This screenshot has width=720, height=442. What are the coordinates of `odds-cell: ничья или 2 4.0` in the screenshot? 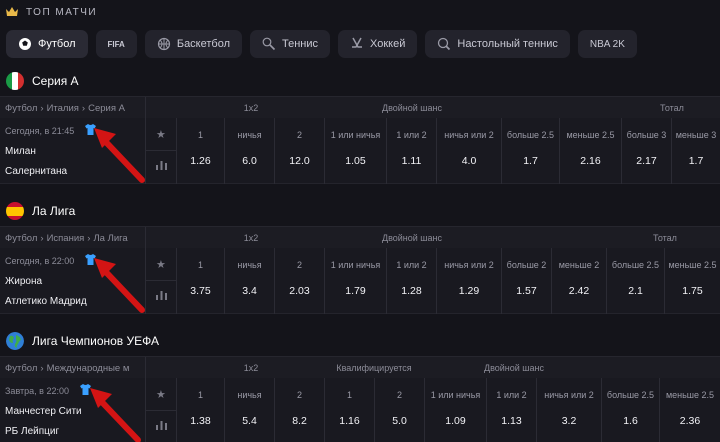 It's located at (469, 151).